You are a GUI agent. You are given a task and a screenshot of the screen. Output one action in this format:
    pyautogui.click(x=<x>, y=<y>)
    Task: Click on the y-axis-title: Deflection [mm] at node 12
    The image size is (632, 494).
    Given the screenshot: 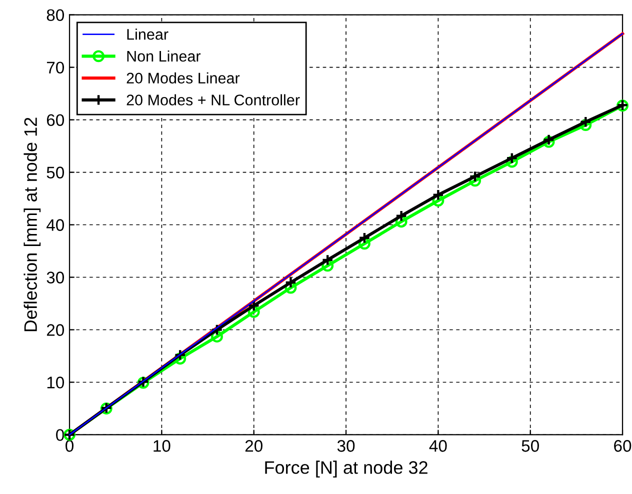 What is the action you would take?
    pyautogui.click(x=32, y=225)
    